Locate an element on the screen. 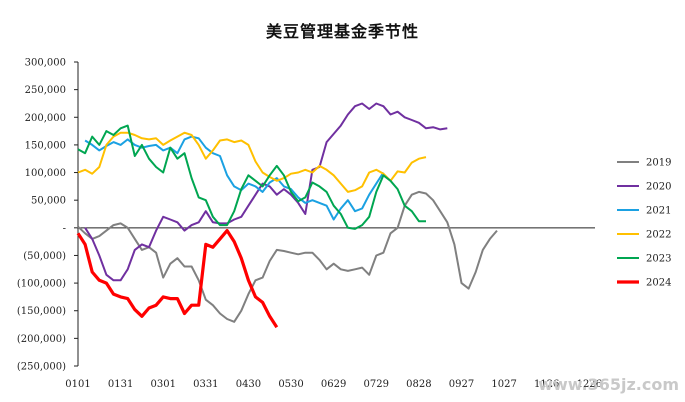  y-tick-label: (100,000) is located at coordinates (41, 284).